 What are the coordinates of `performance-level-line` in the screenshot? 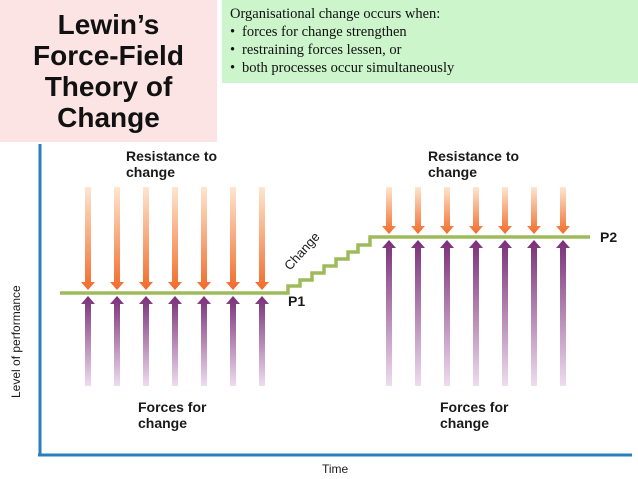 It's located at (325, 265).